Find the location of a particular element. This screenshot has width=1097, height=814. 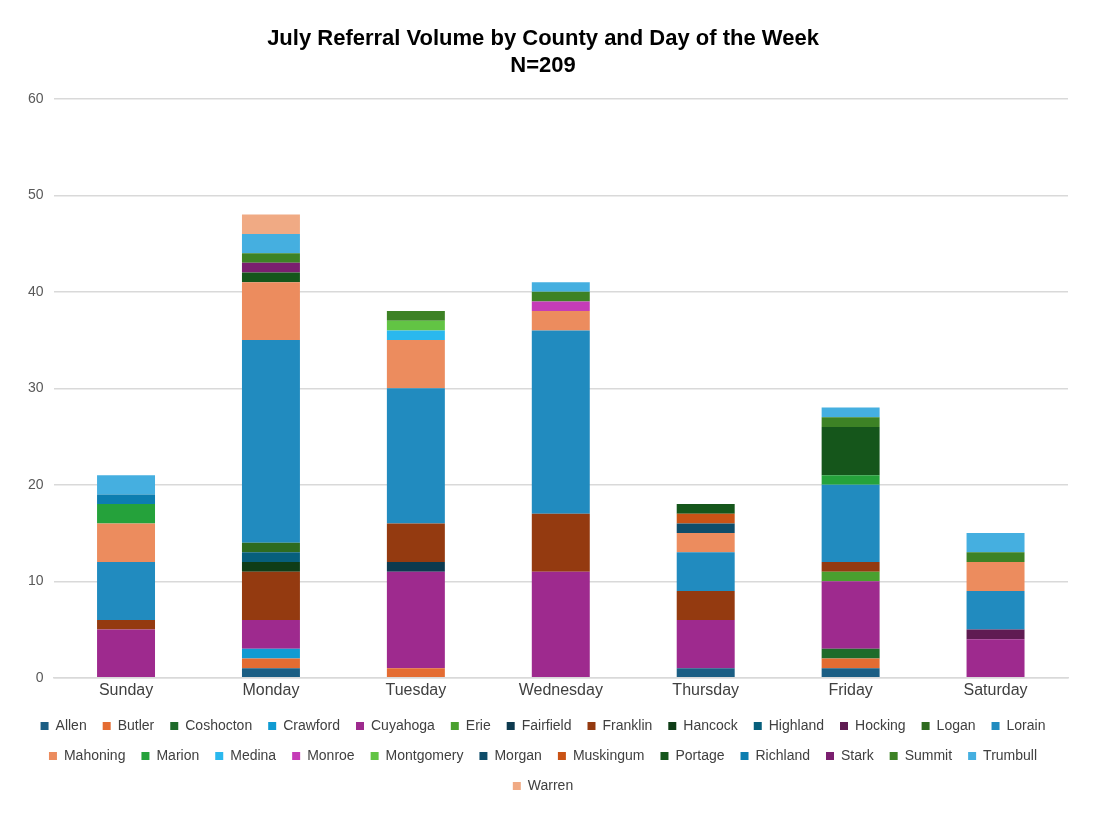

legend-label: Coshocton is located at coordinates (219, 724).